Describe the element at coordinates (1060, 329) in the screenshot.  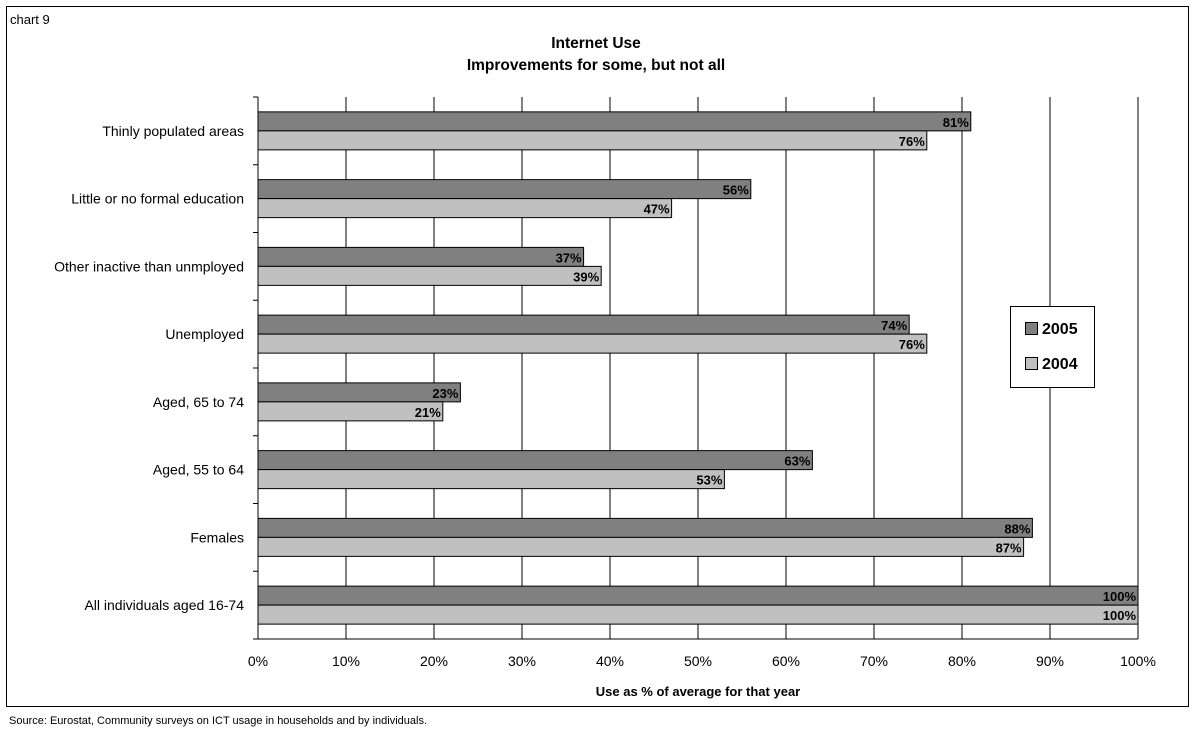
I see `legend-label-2005: 2005` at that location.